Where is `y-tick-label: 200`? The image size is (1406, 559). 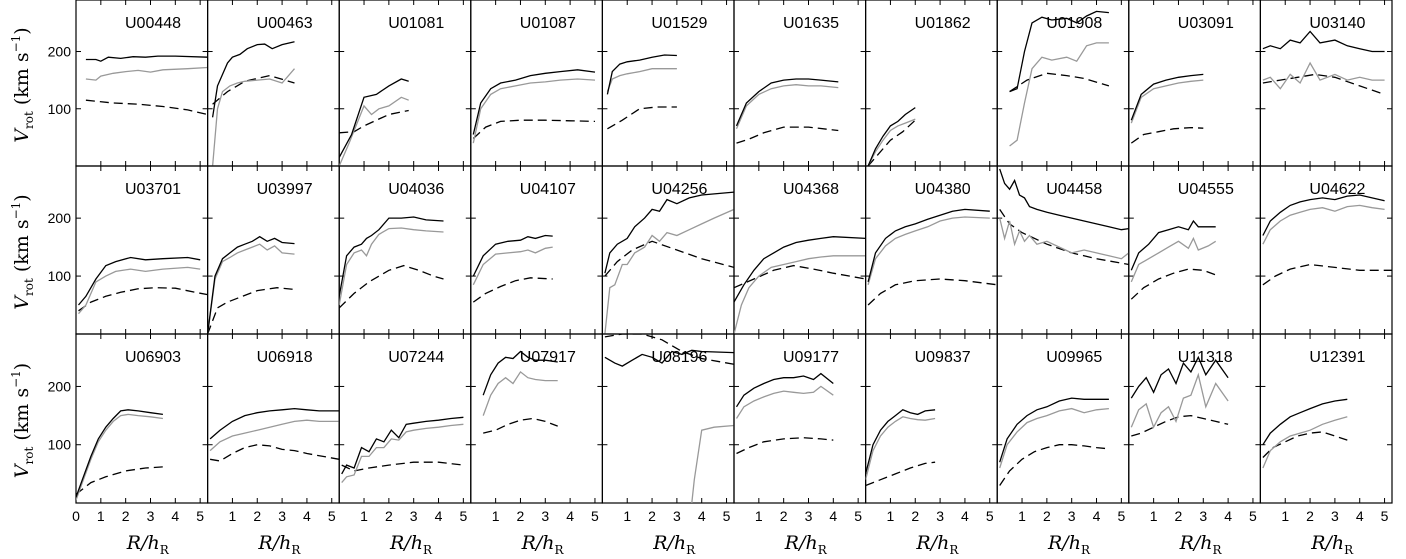
y-tick-label: 200 is located at coordinates (60, 52).